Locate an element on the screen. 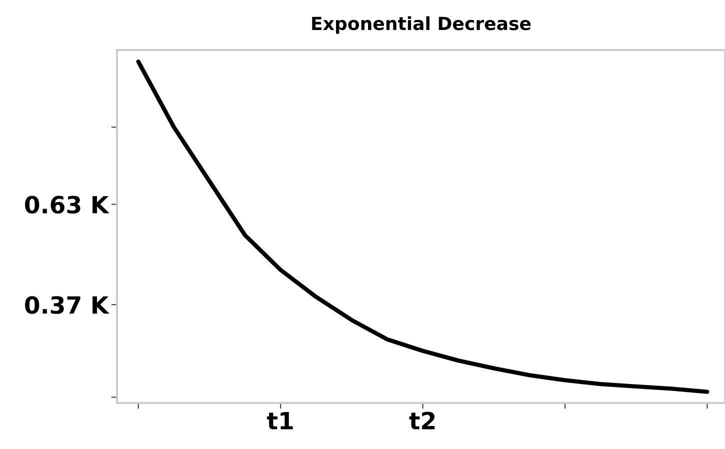 The image size is (725, 449). x-tick-label: t1 is located at coordinates (280, 421).